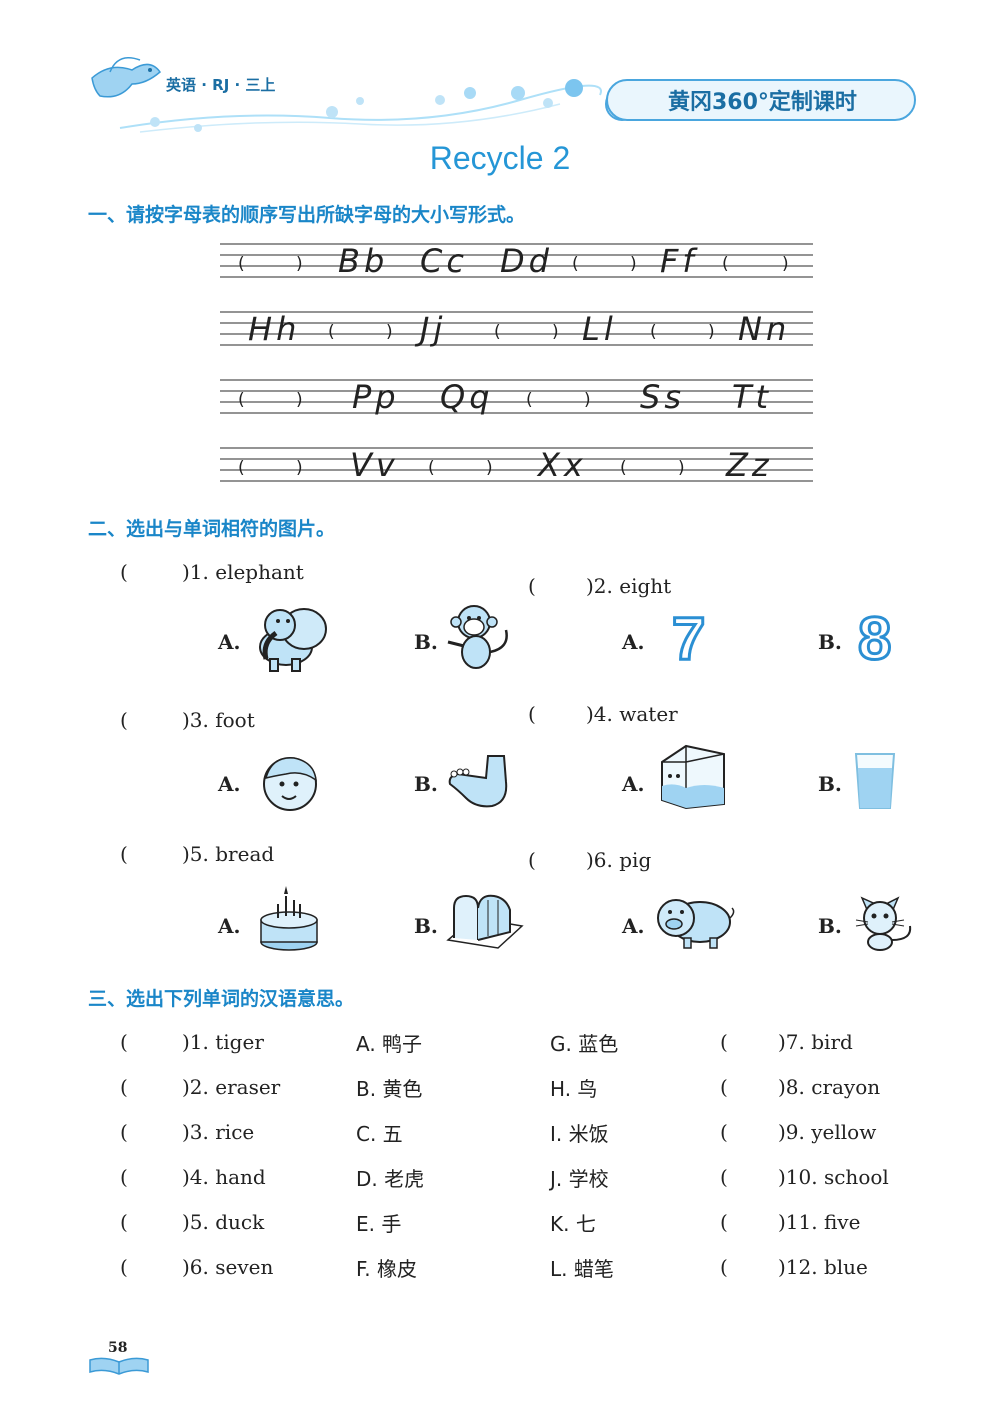  Describe the element at coordinates (444, 261) in the screenshot. I see `letter-pair: Cc` at that location.